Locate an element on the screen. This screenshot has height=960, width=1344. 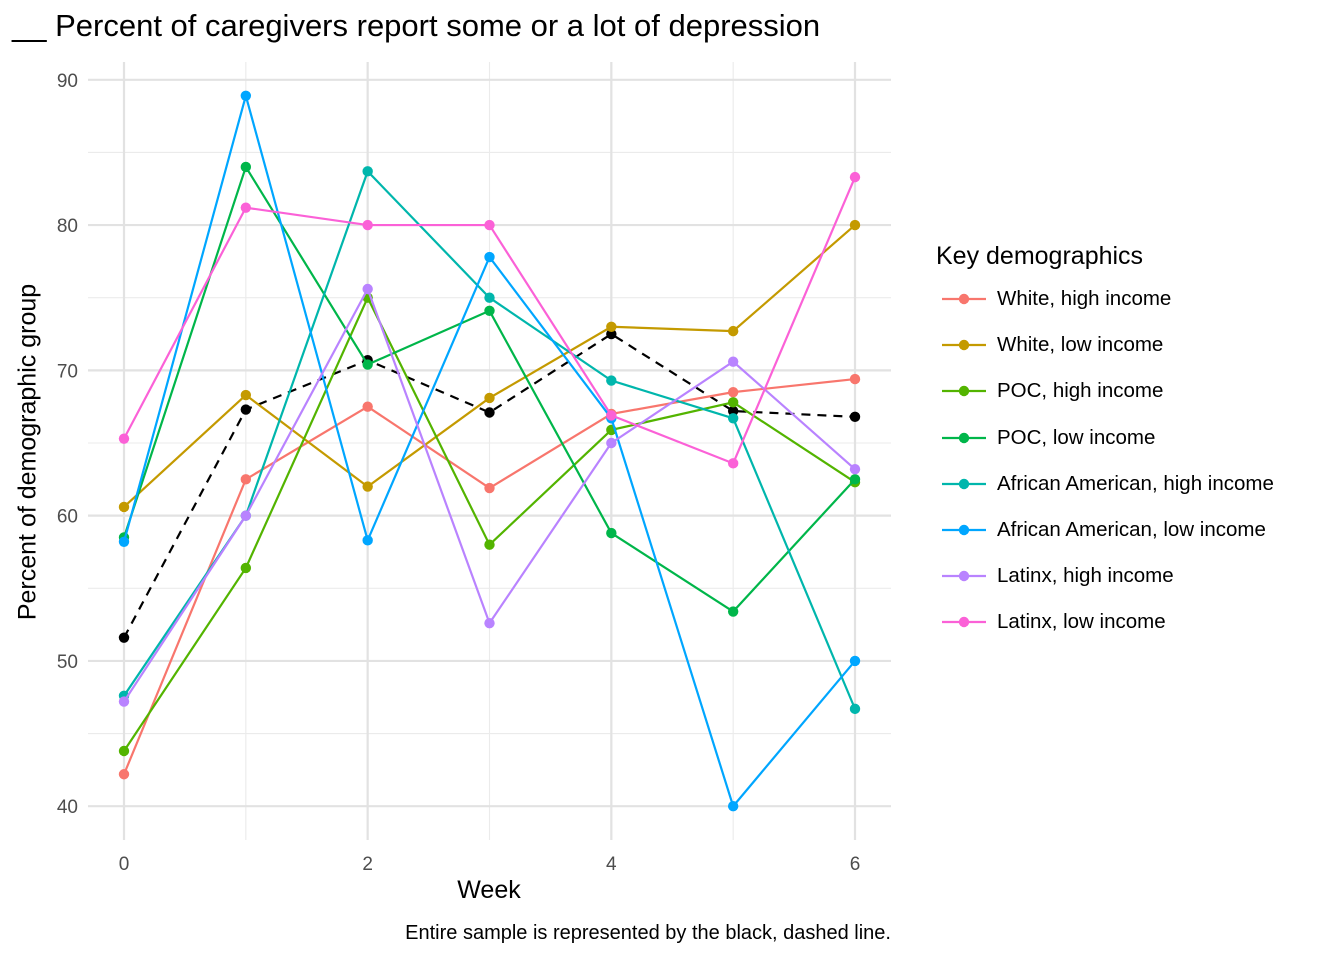
legend-label: Latinx, high income is located at coordinates (1085, 576).